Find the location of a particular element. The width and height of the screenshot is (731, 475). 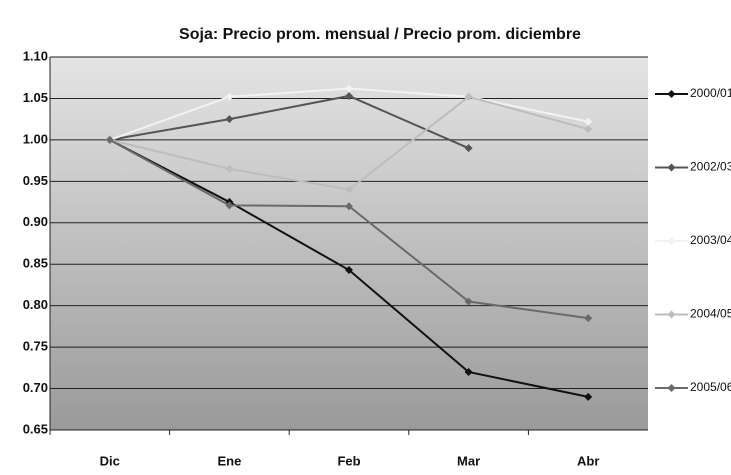

x-tick-label: Mar is located at coordinates (468, 460).